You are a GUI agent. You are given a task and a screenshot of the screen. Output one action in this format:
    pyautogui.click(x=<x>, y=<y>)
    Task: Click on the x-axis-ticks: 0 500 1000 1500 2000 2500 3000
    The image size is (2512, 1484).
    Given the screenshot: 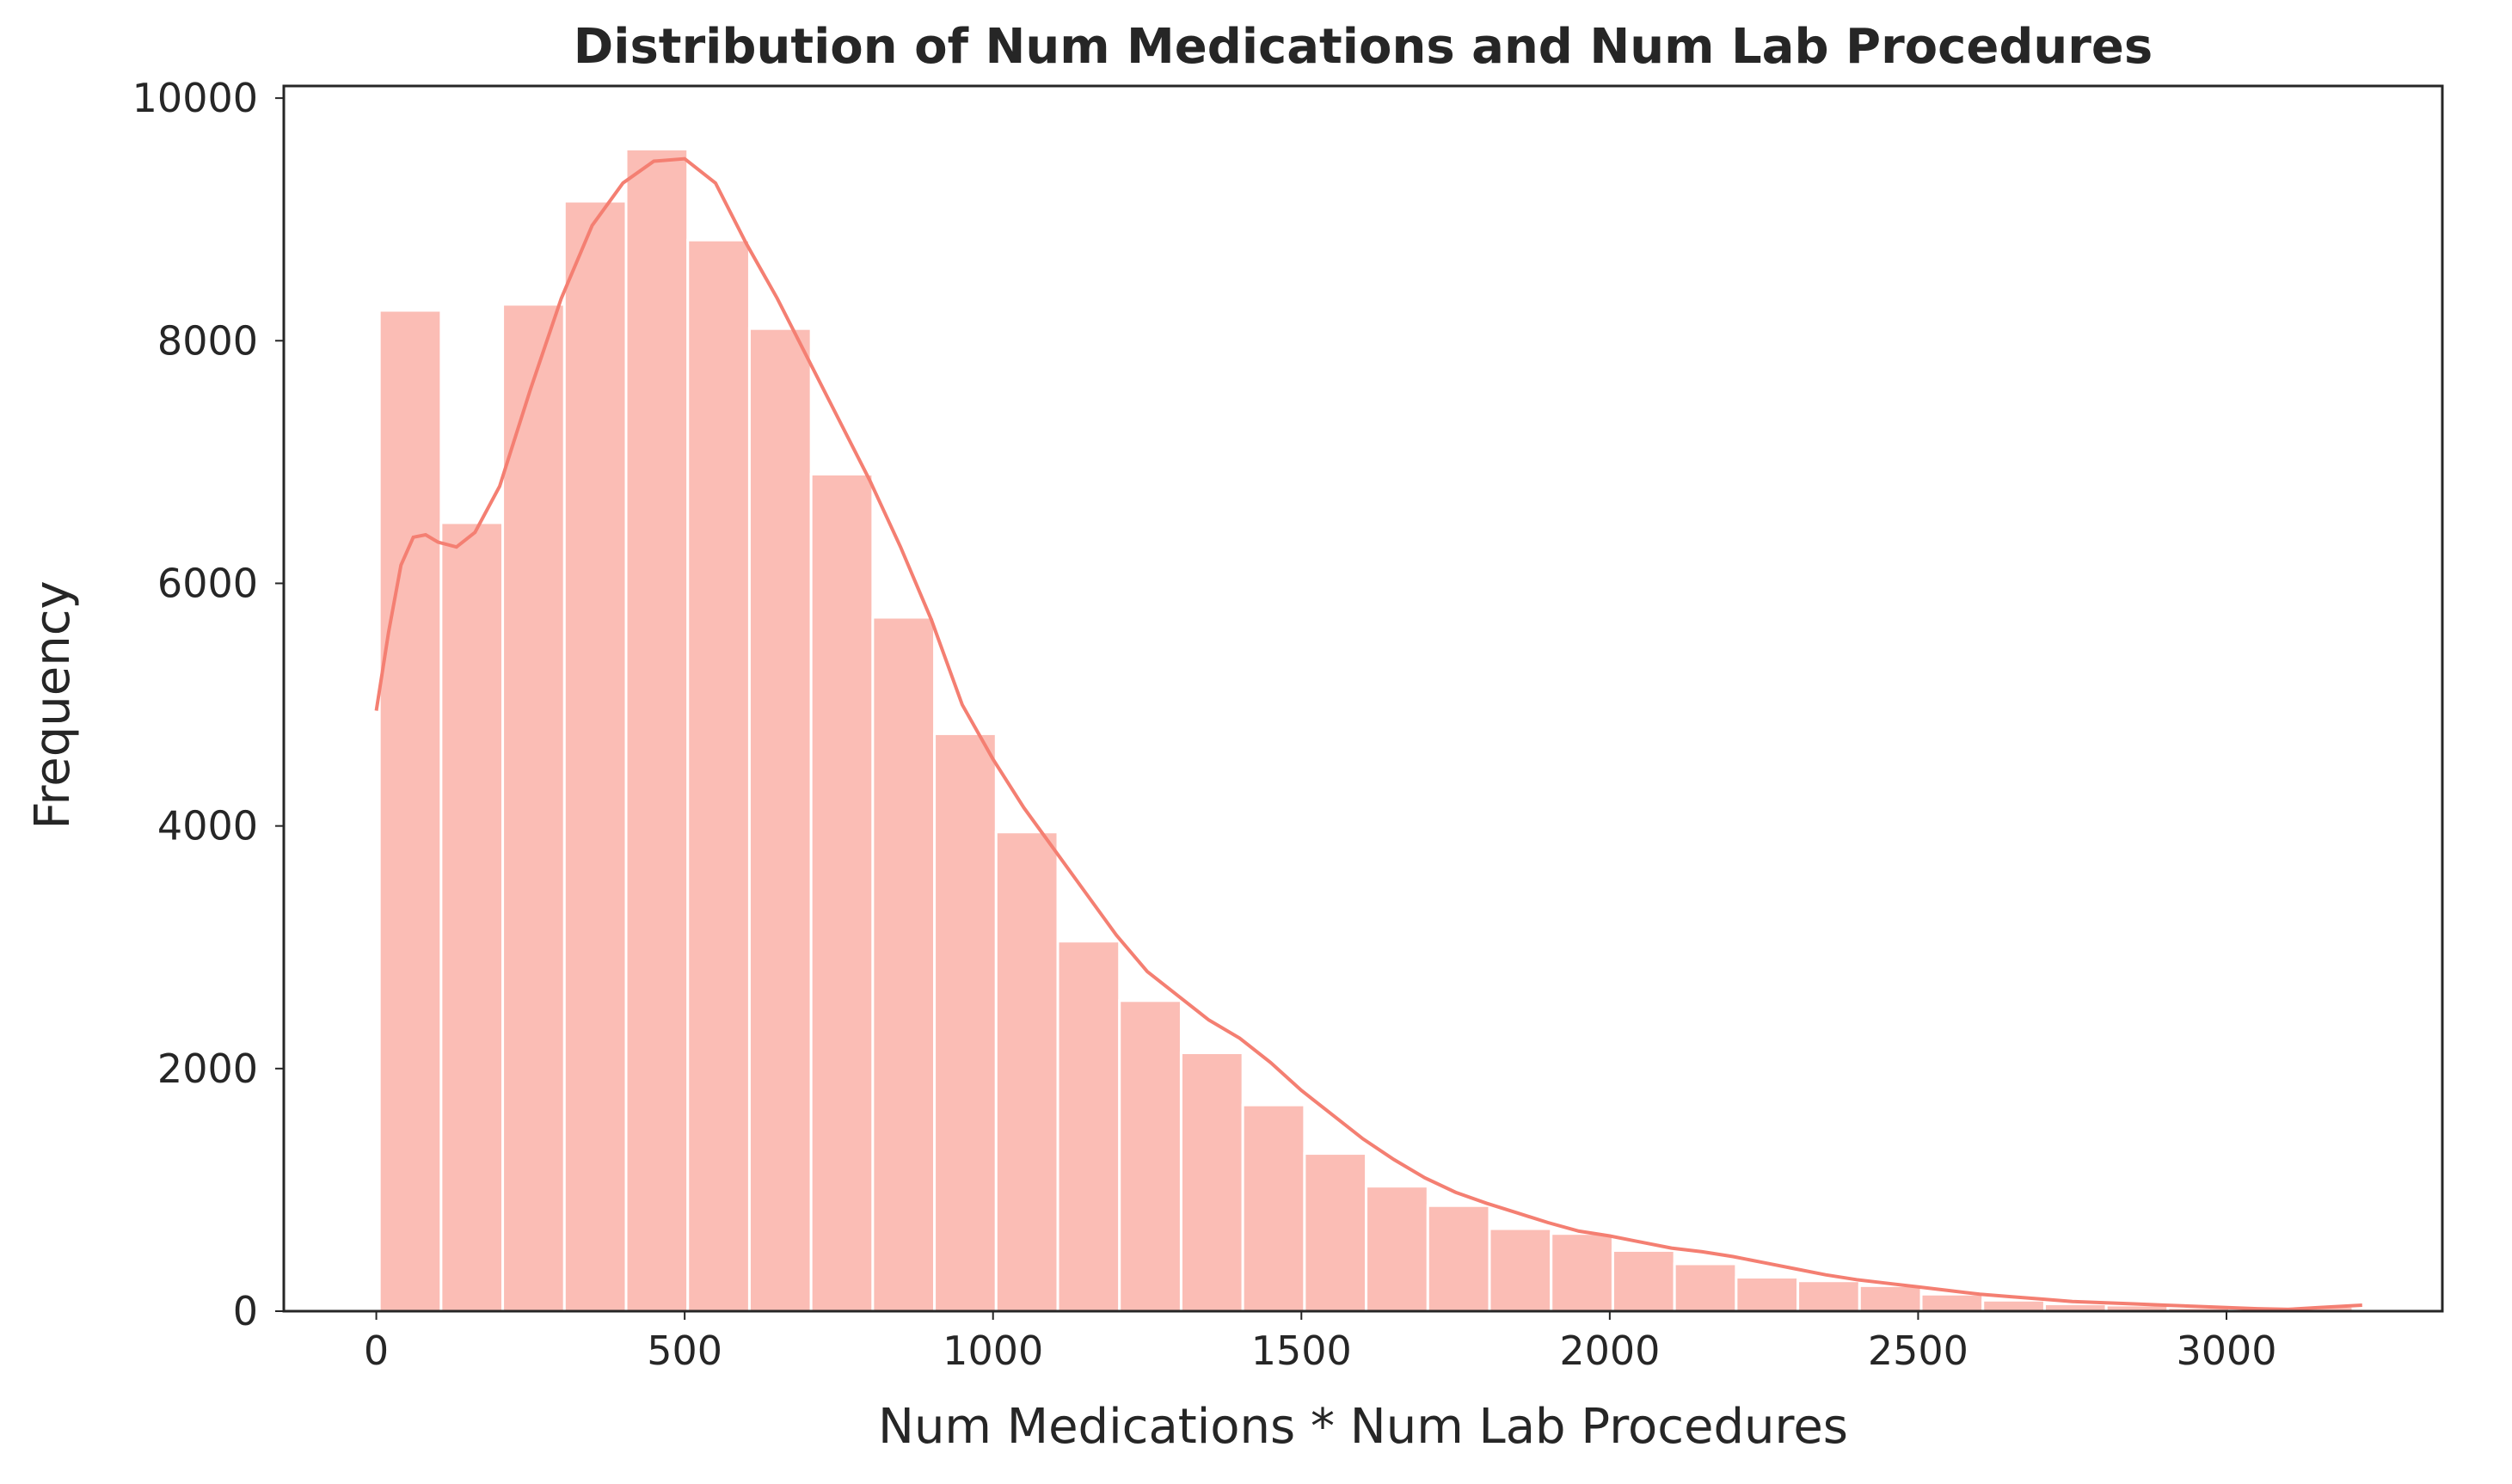 What is the action you would take?
    pyautogui.click(x=1320, y=1342)
    